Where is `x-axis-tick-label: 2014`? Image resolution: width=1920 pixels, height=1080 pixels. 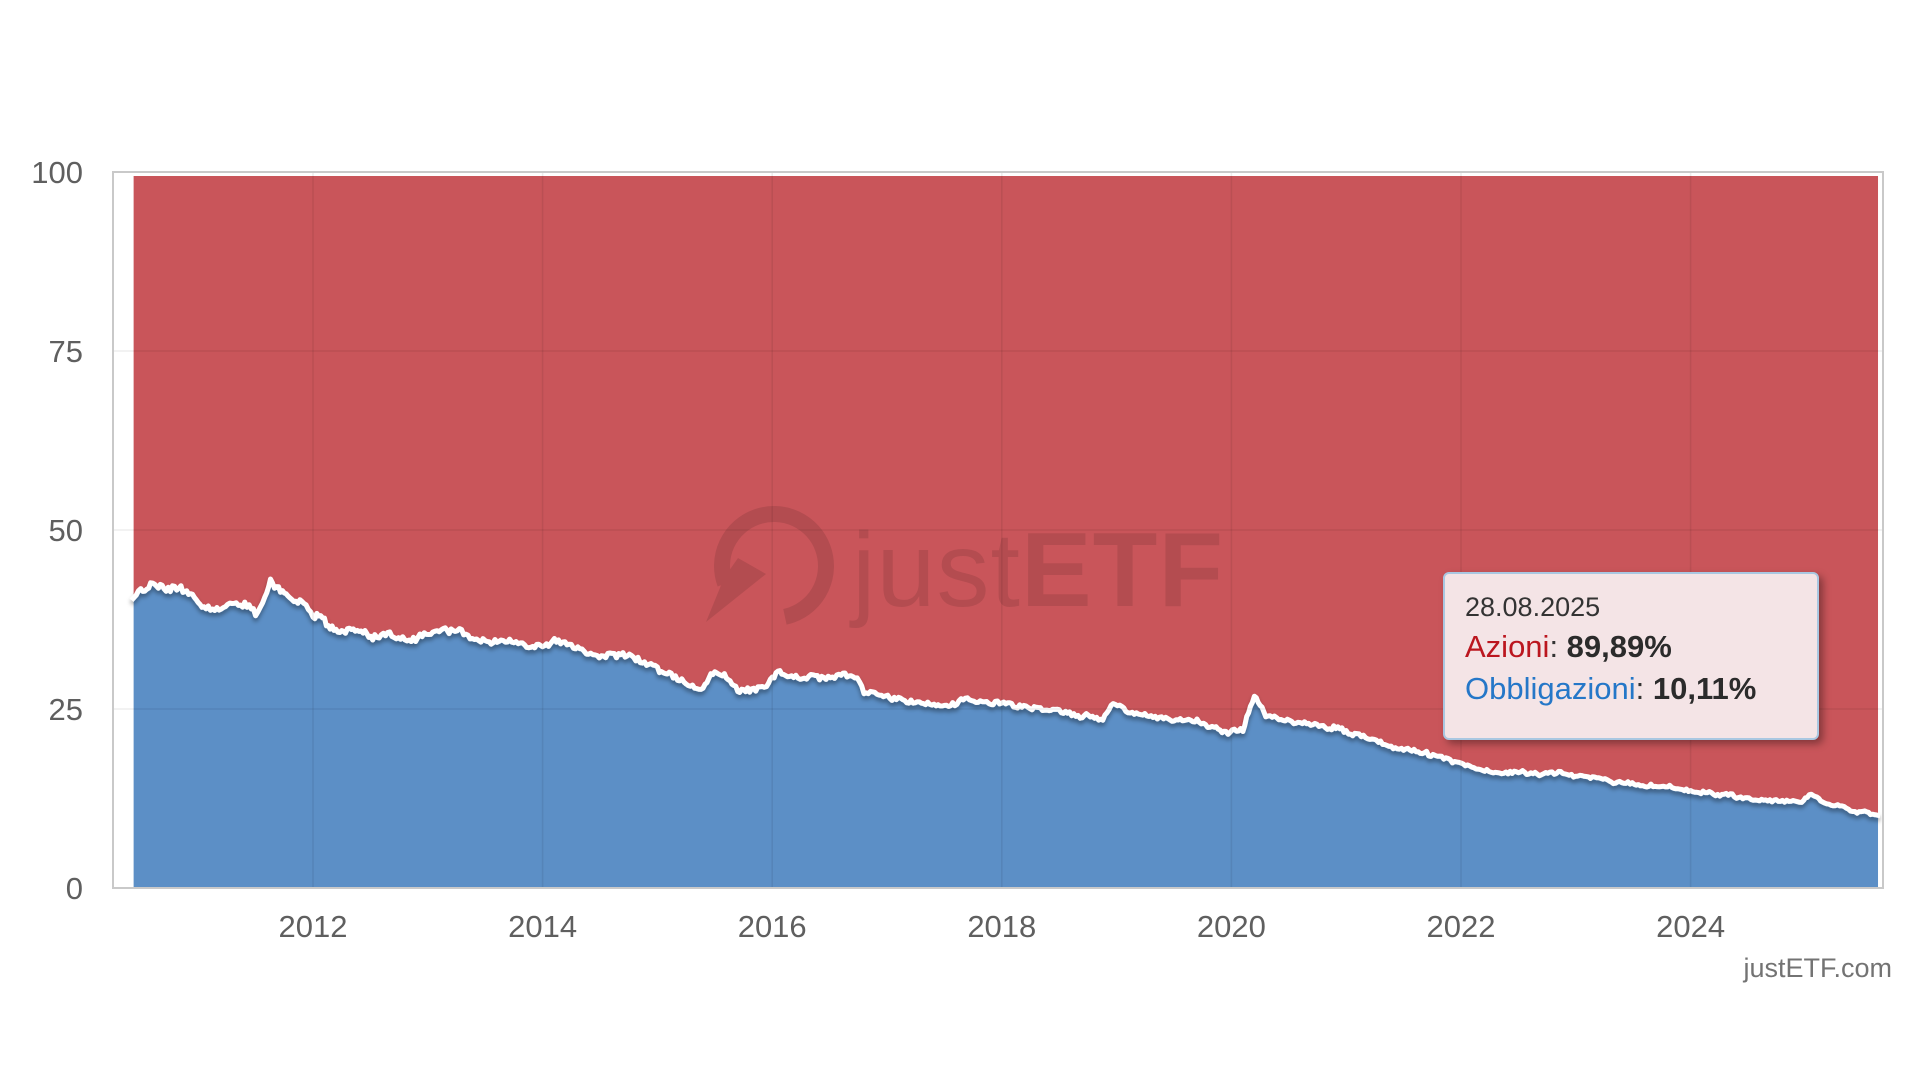
x-axis-tick-label: 2014 is located at coordinates (543, 926).